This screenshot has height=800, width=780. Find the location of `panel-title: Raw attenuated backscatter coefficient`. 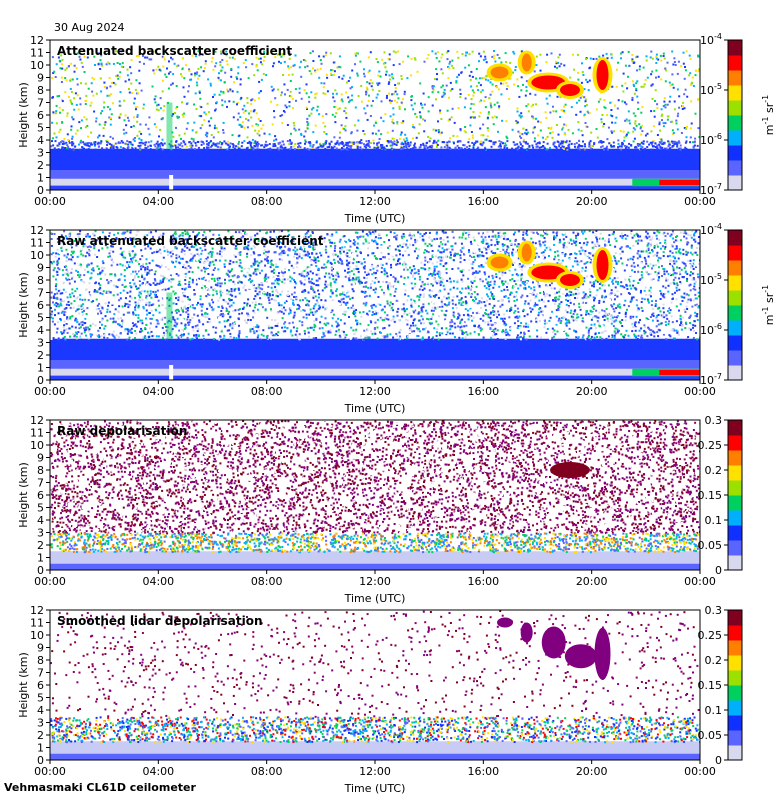

panel-title: Raw attenuated backscatter coefficient is located at coordinates (190, 241).